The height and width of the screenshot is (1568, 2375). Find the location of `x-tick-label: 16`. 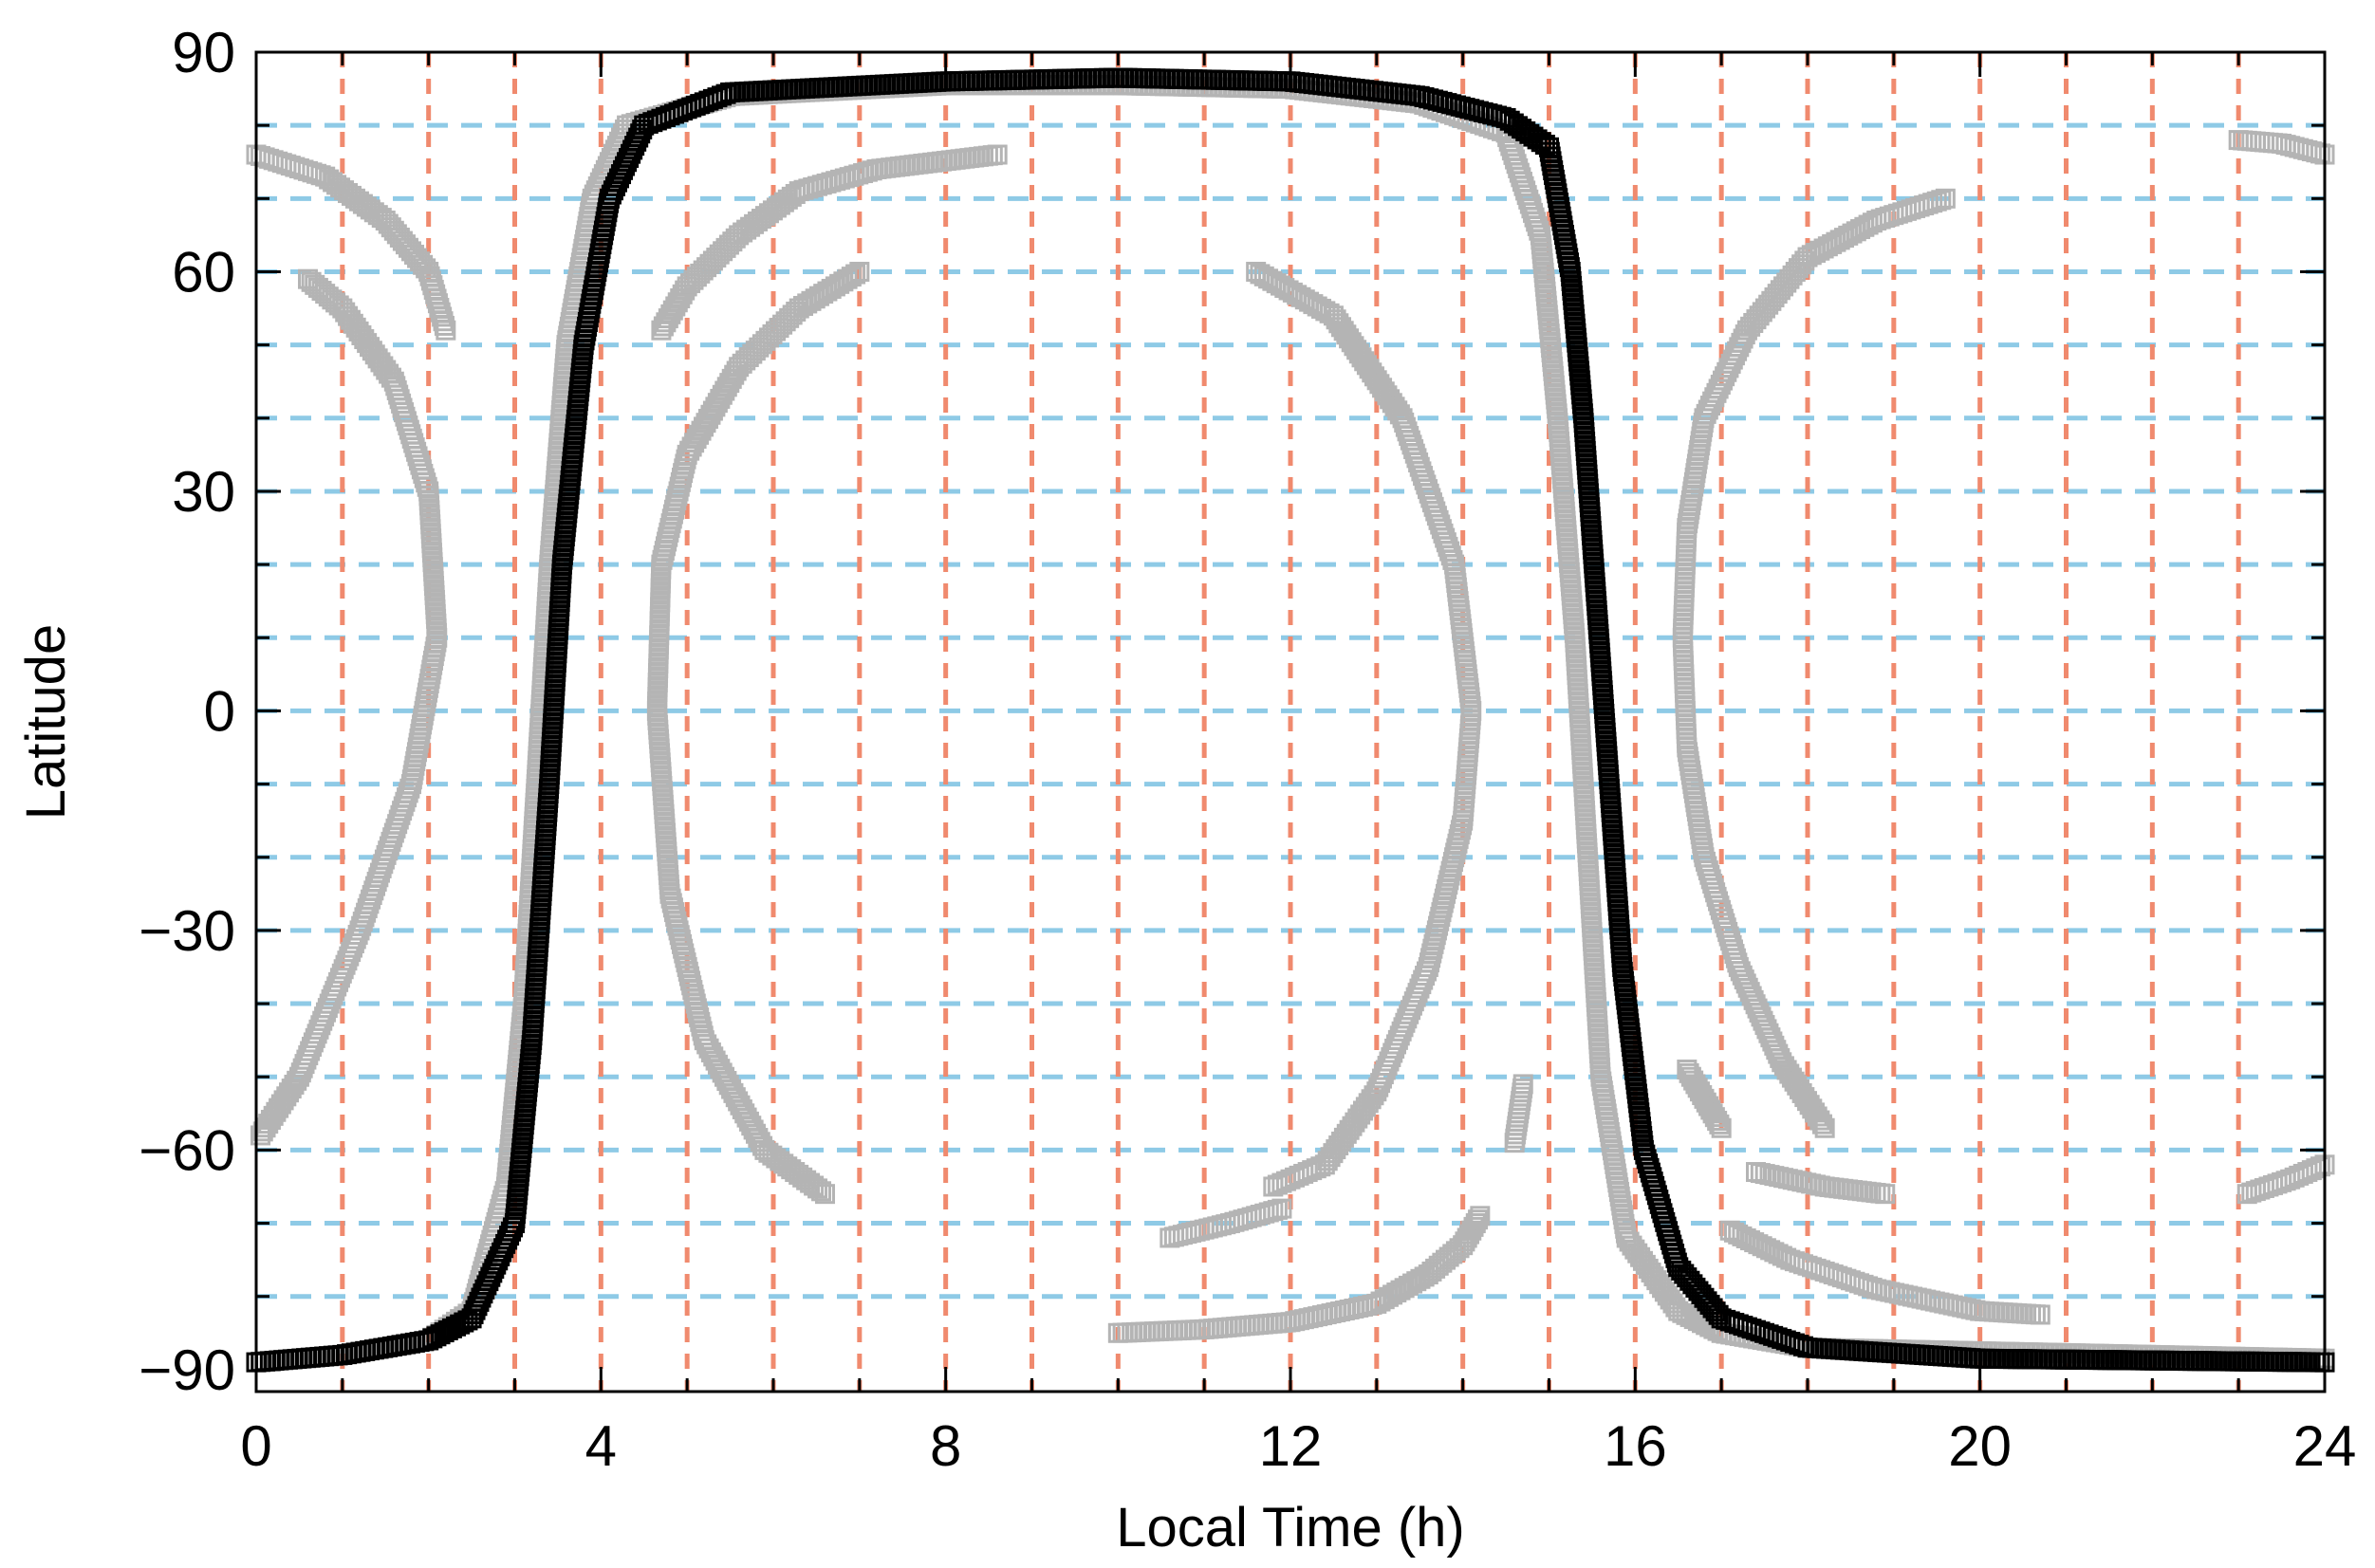

x-tick-label: 16 is located at coordinates (1635, 1446).